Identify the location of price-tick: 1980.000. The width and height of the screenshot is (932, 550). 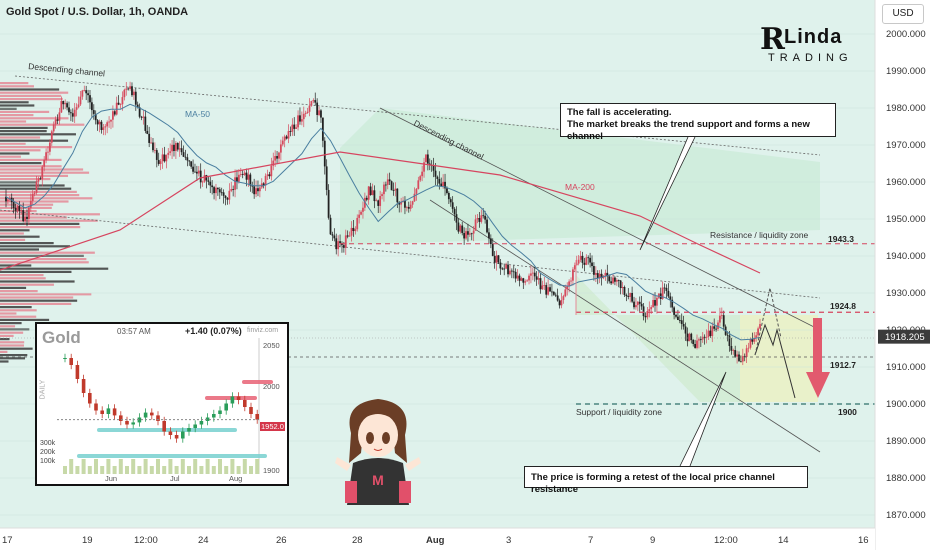
(906, 108).